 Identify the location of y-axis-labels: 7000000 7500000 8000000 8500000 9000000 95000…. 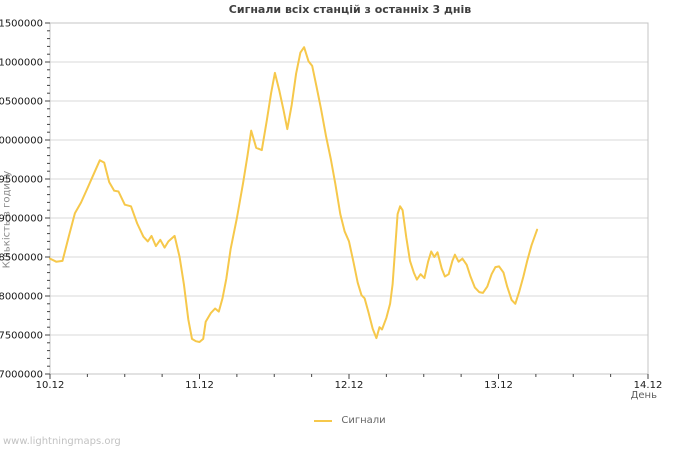
(21, 200).